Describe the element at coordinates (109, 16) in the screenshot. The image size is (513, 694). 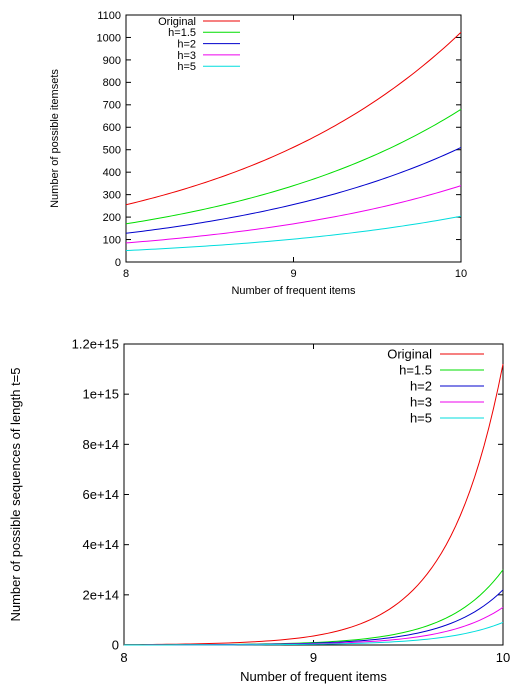
I see `y-tick-label: 1100` at that location.